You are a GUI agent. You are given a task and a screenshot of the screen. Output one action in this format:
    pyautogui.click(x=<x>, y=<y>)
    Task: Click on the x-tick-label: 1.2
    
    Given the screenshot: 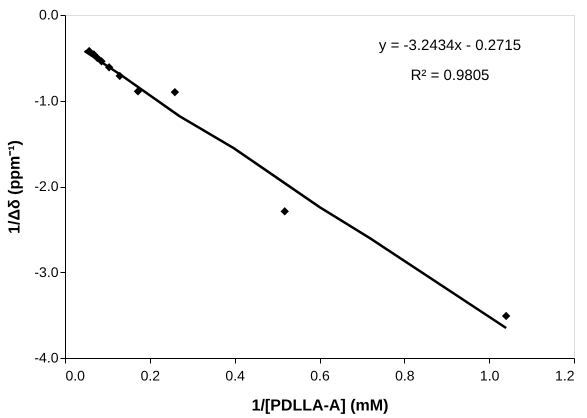 What is the action you would take?
    pyautogui.click(x=565, y=376)
    